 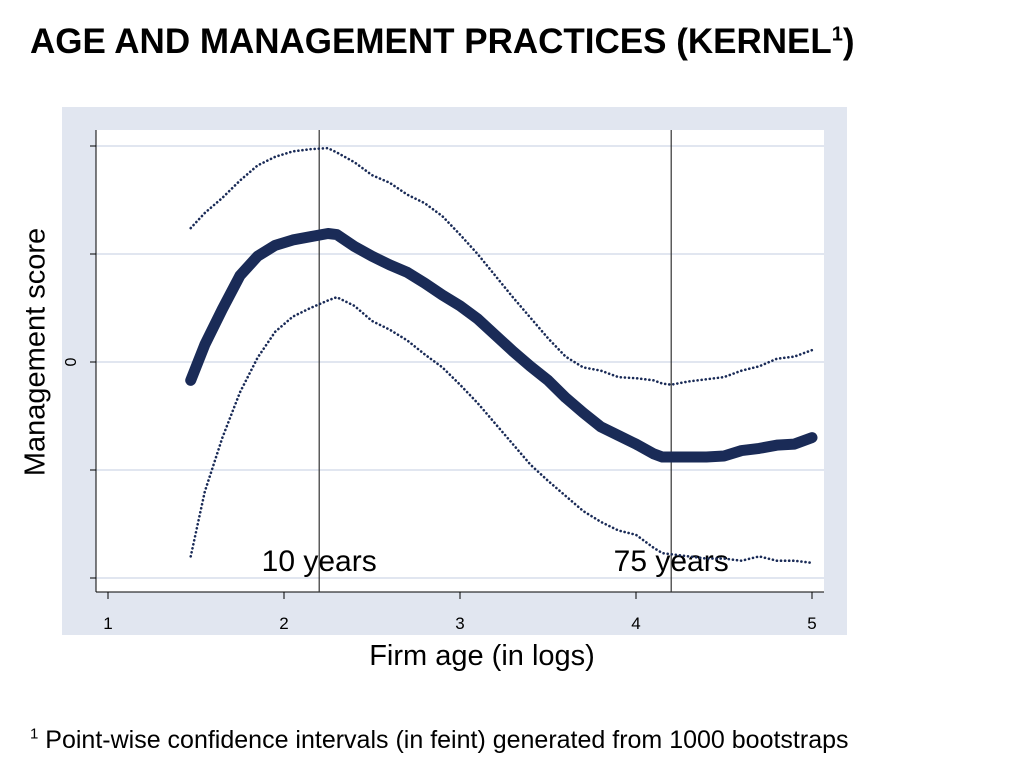 What do you see at coordinates (811, 623) in the screenshot?
I see `x-tick-label: 5` at bounding box center [811, 623].